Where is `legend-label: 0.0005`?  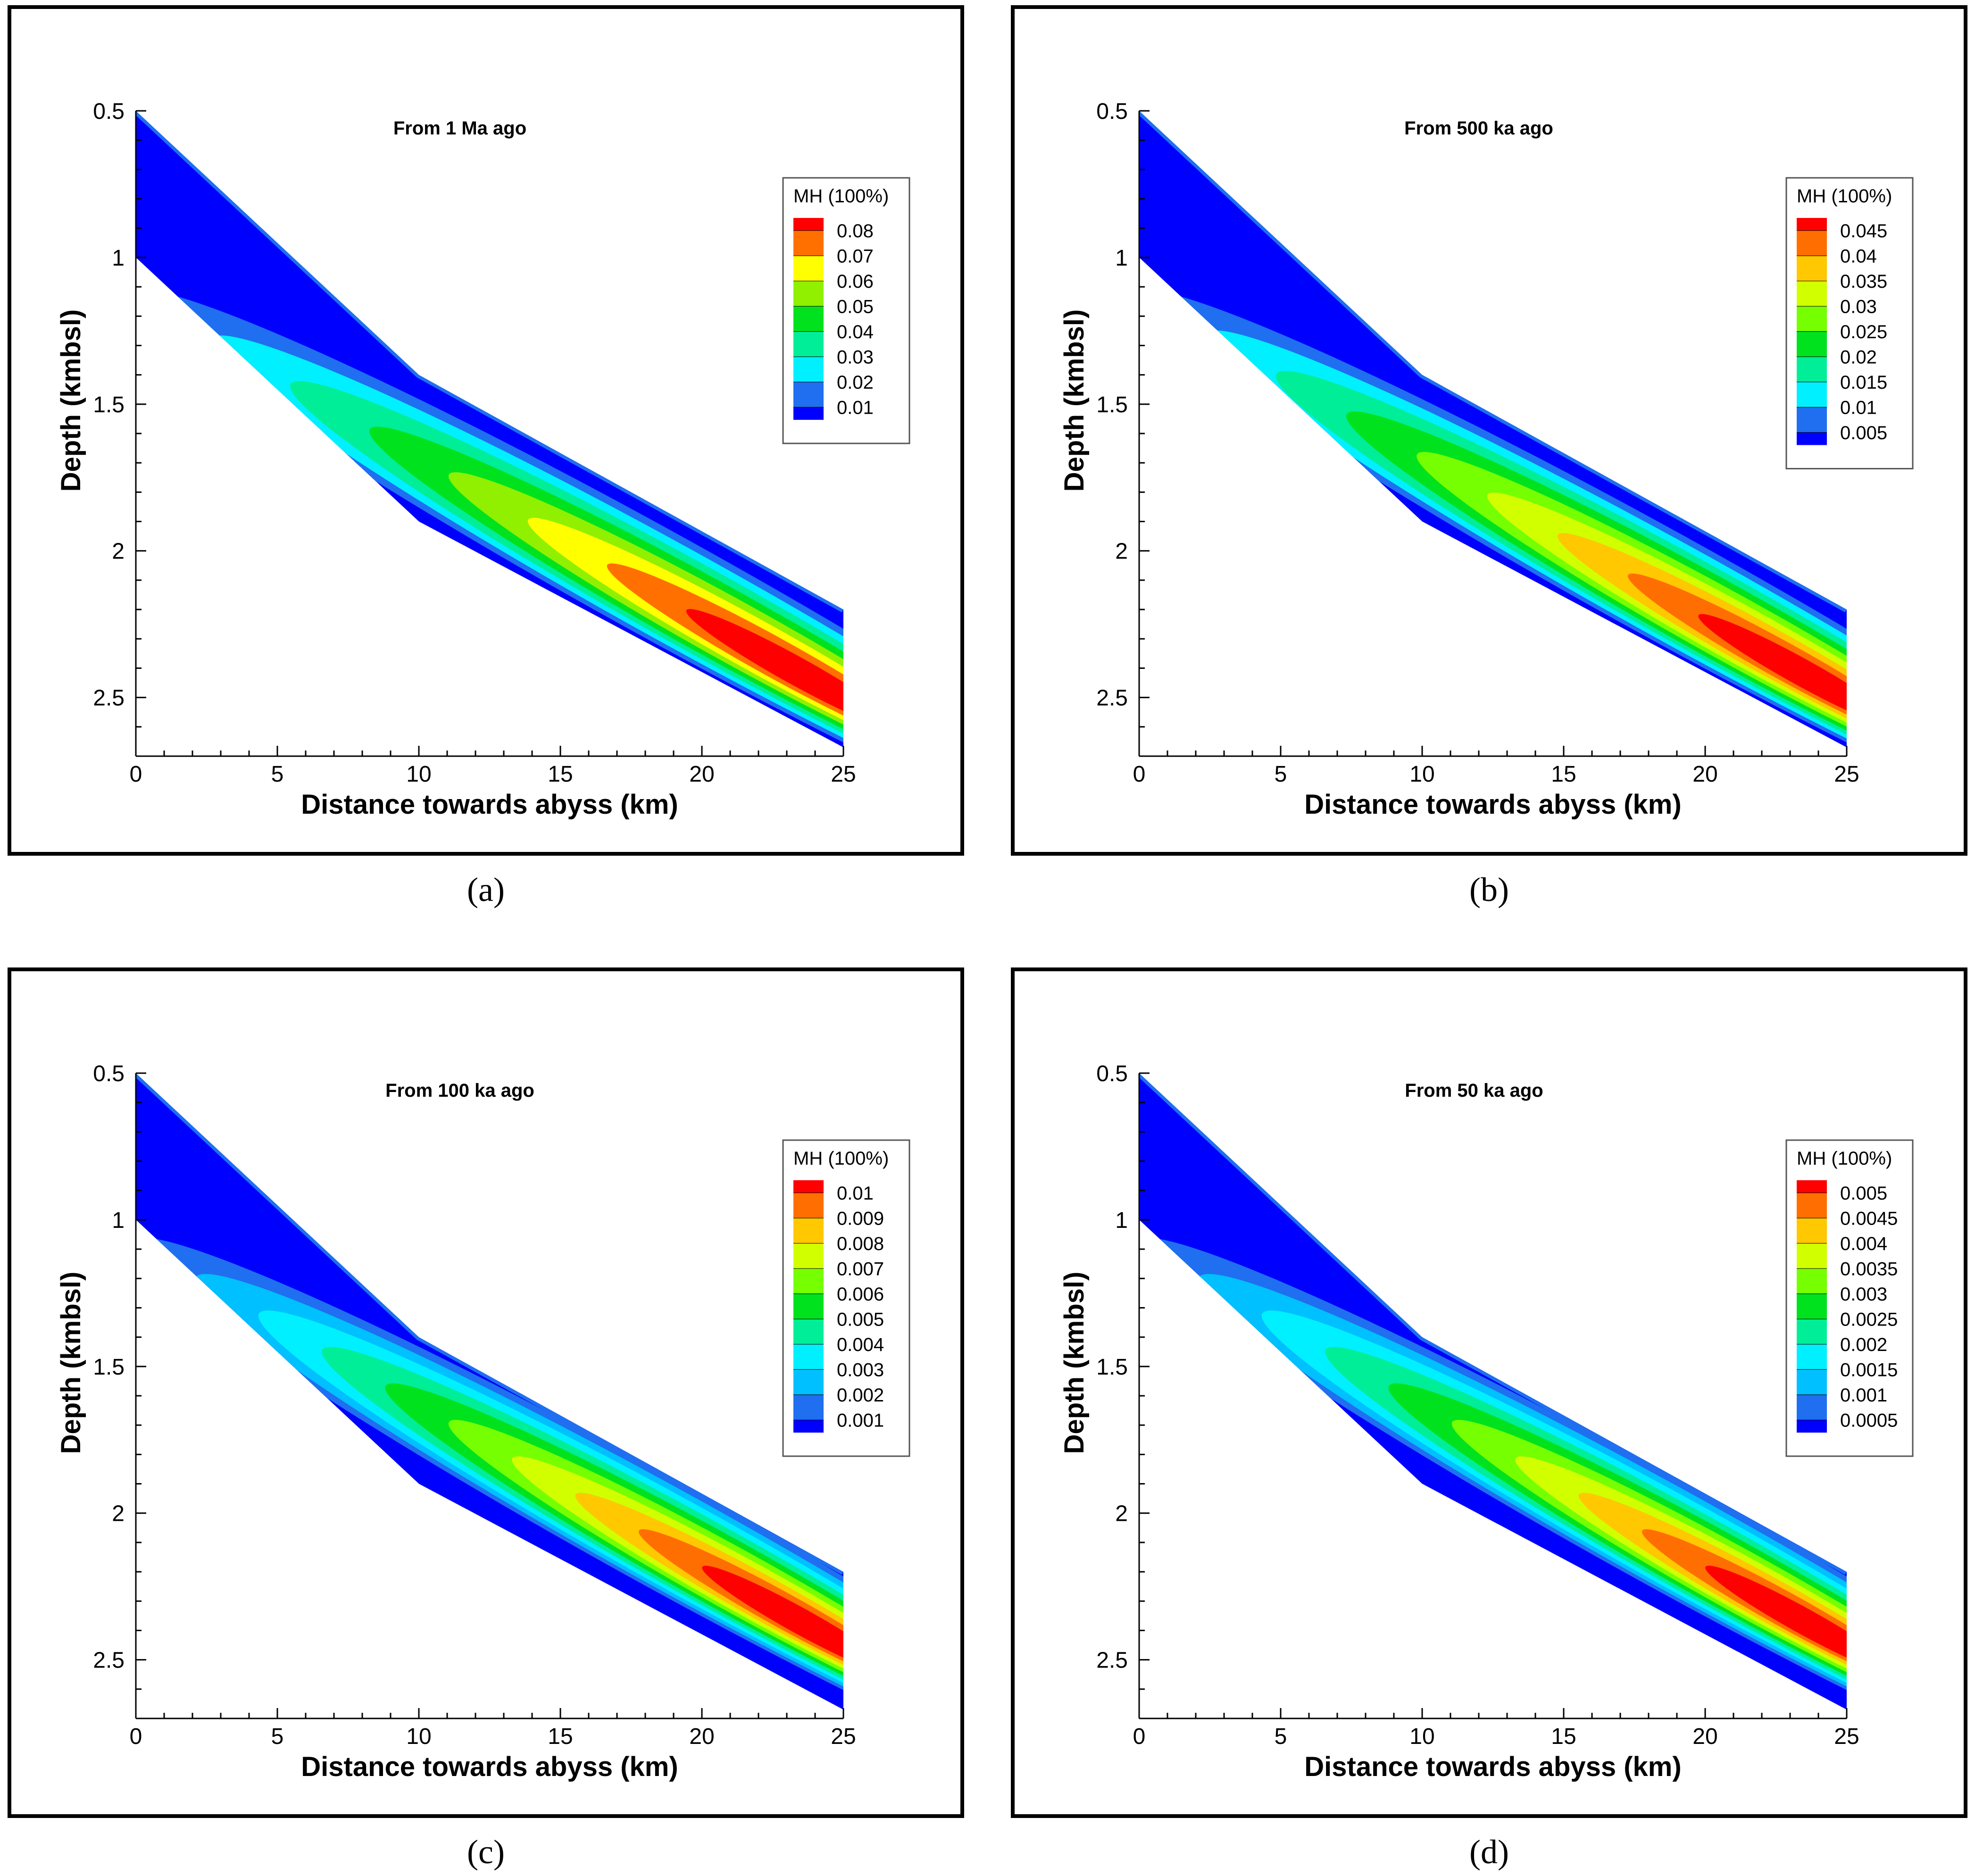 legend-label: 0.0005 is located at coordinates (1869, 1421).